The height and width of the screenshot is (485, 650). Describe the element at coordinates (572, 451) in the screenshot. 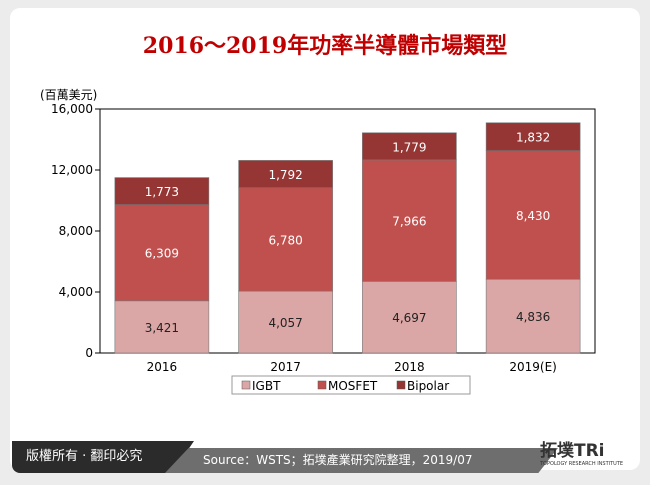

I see `logo-text: 拓墣TRi` at that location.